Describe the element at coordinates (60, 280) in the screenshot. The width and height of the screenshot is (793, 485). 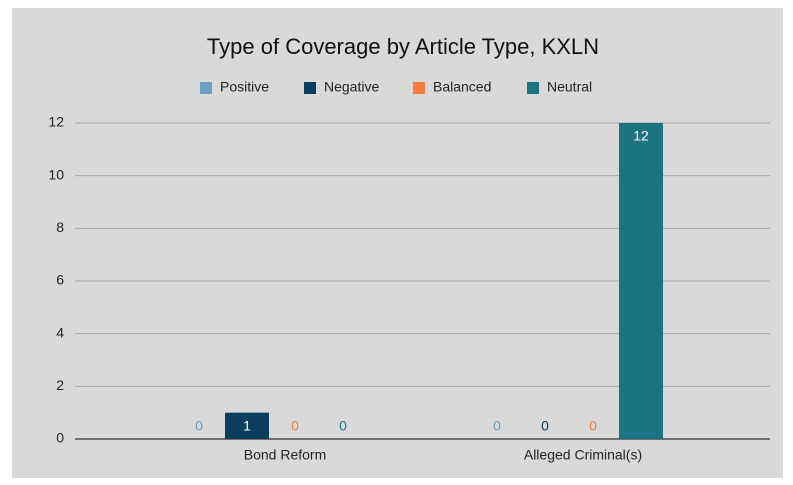
I see `y-tick-label: 6` at that location.